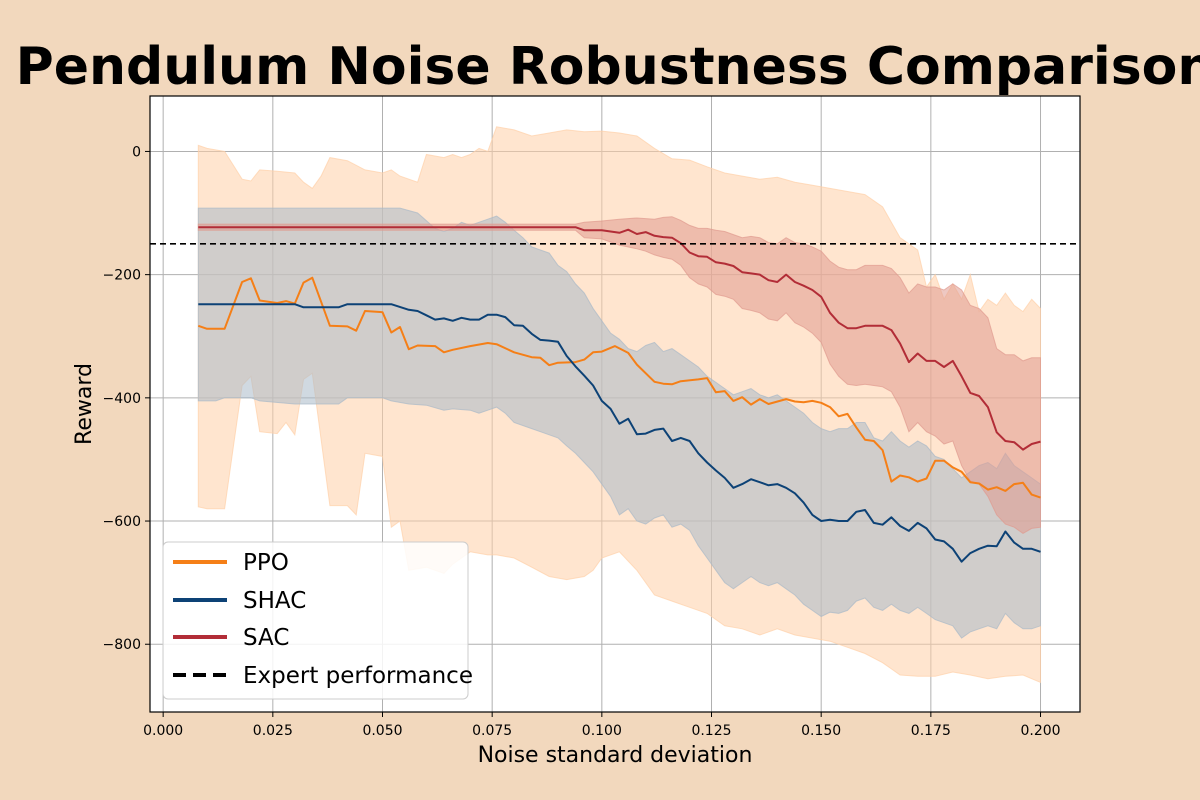 The width and height of the screenshot is (1200, 800). What do you see at coordinates (615, 755) in the screenshot?
I see `x-axis-label: Noise standard deviation` at bounding box center [615, 755].